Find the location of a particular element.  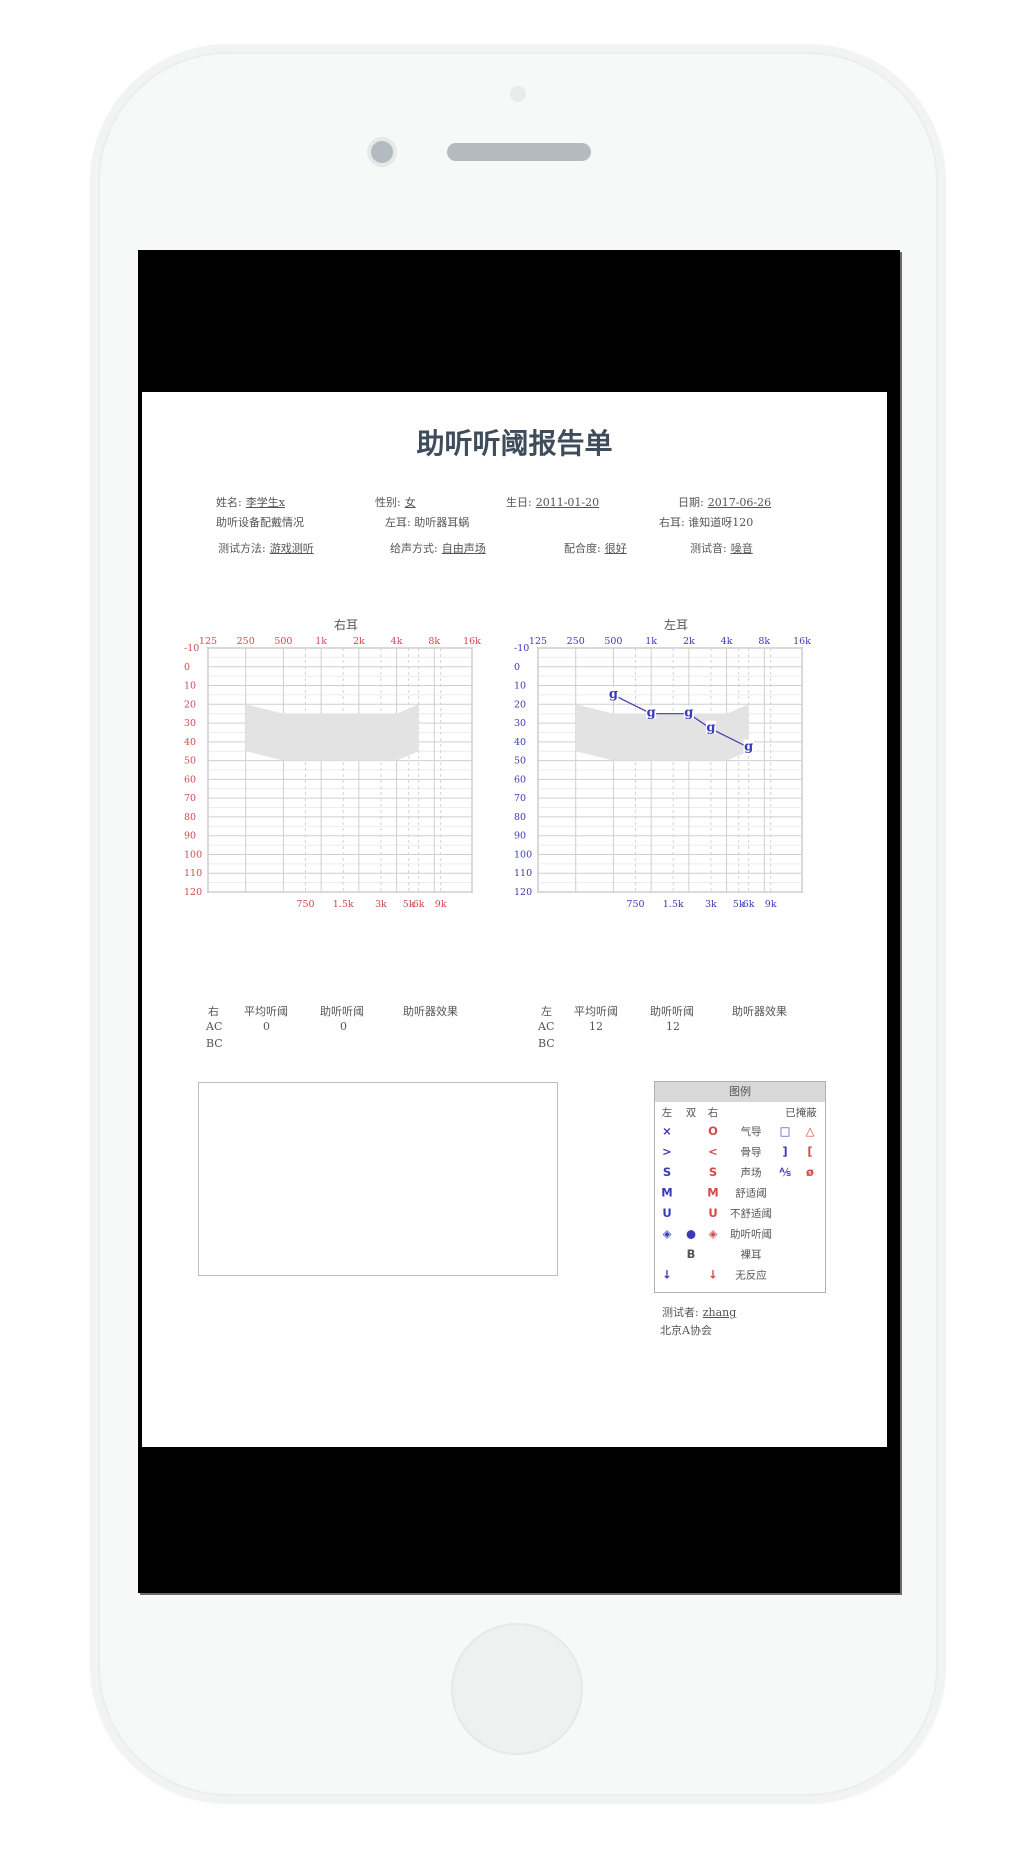

method-value: 游戏测听 is located at coordinates (291, 548).